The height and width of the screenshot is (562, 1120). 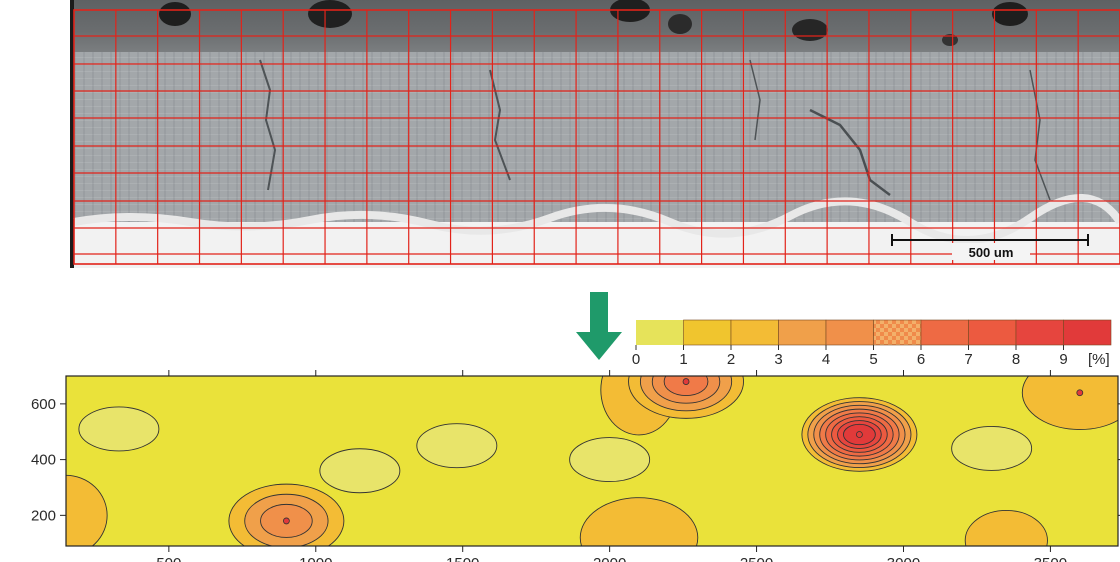 I want to click on color-scale-tick-label: 3, so click(x=778, y=359).